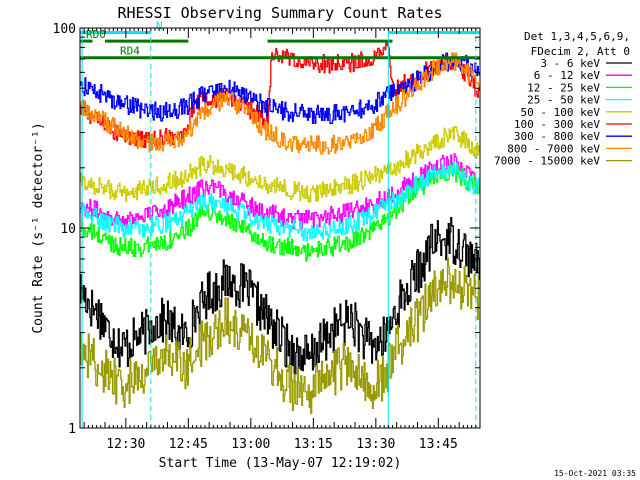  I want to click on x-tick-label: 12:30, so click(125, 444).